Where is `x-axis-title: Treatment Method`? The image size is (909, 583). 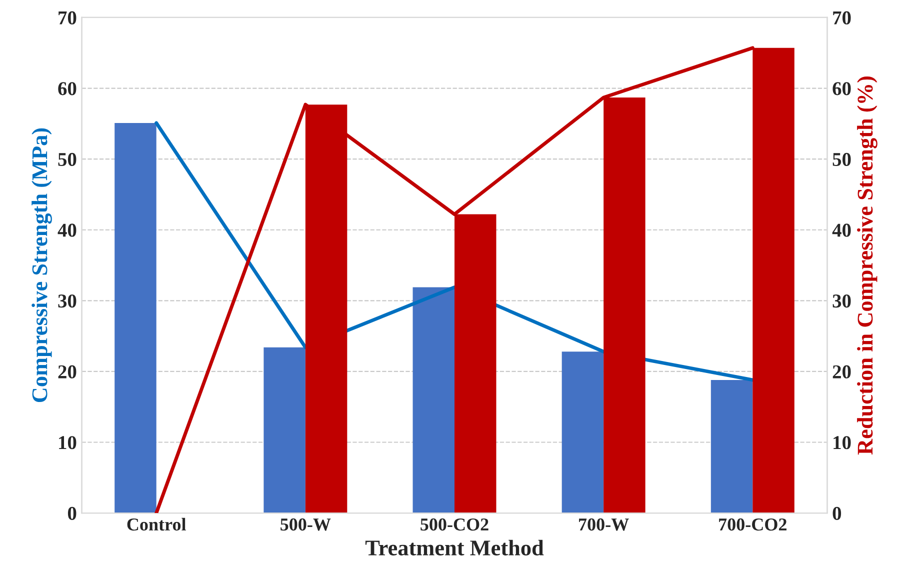
x-axis-title: Treatment Method is located at coordinates (454, 548).